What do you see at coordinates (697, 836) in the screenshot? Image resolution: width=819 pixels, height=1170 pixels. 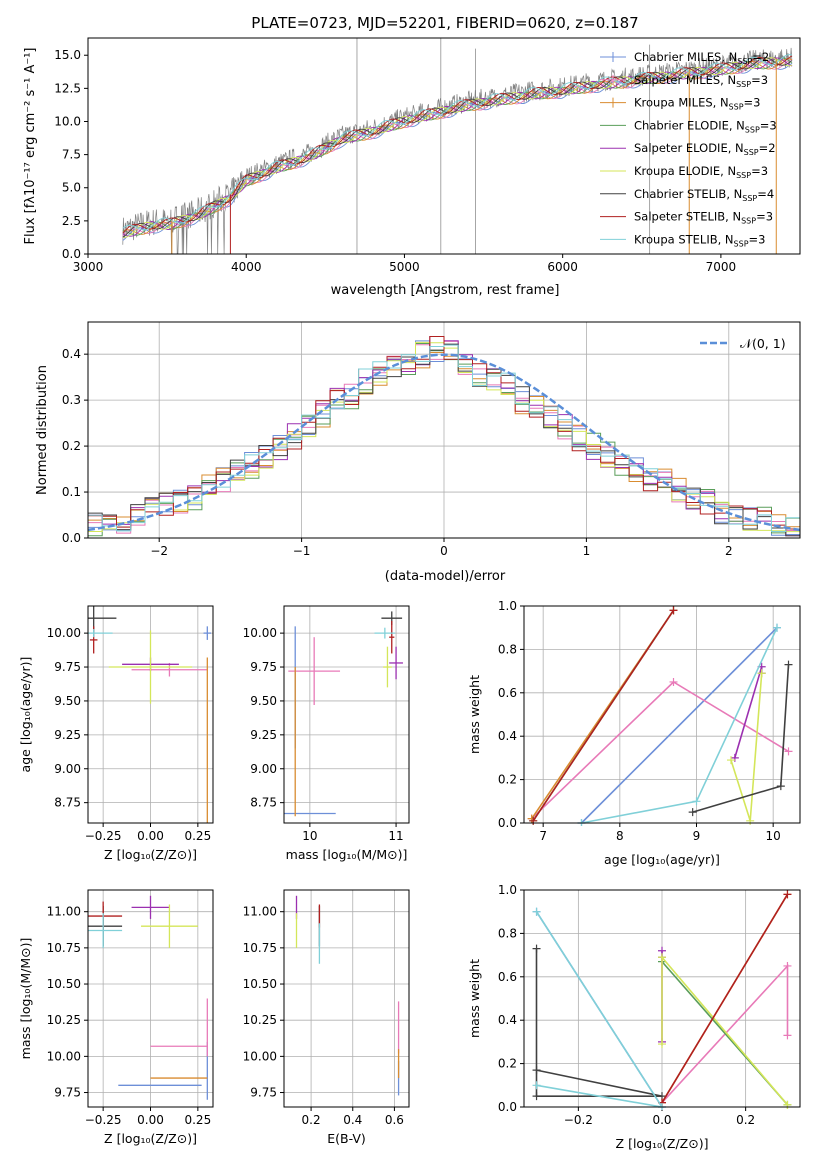 I see `mass-weight-vs-age-xtick-label: 9` at bounding box center [697, 836].